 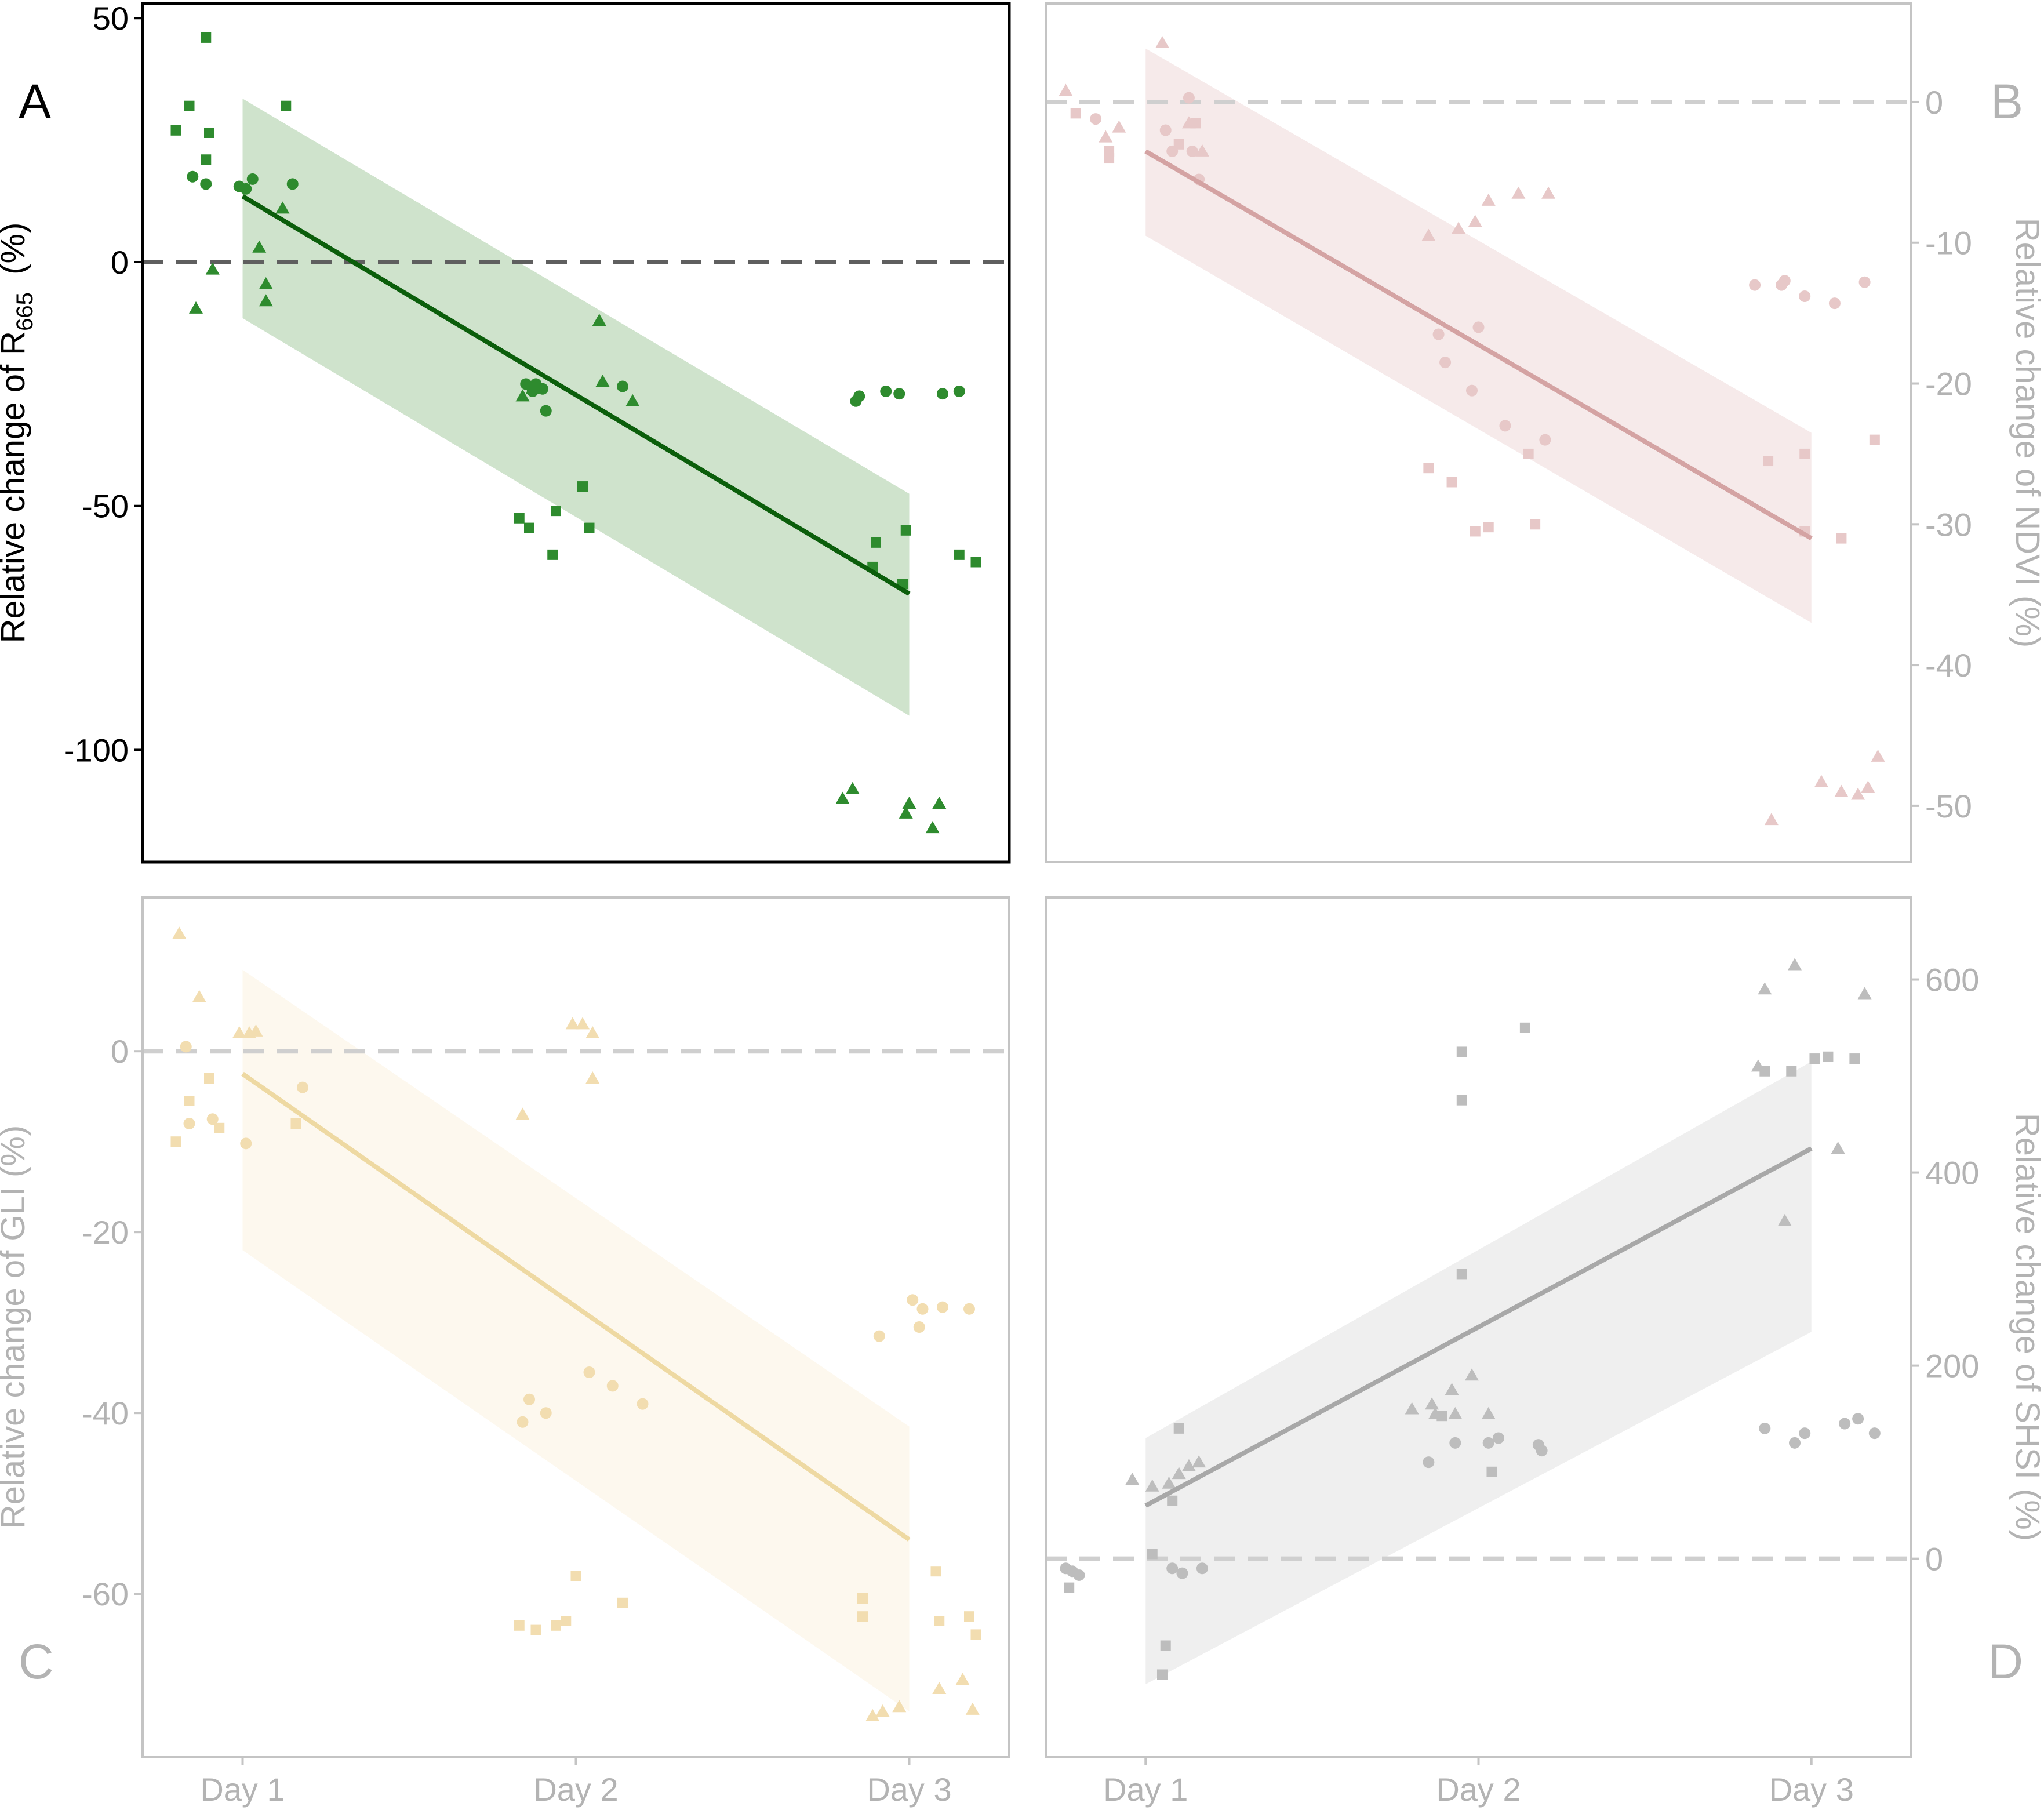 What do you see at coordinates (2026, 1327) in the screenshot?
I see `y-axis-title: Relative change of SHSI (%)` at bounding box center [2026, 1327].